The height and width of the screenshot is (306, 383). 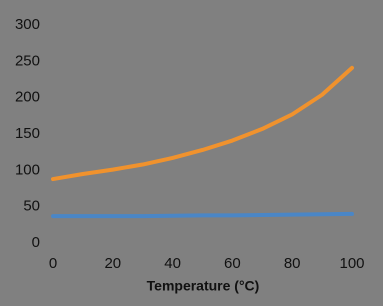 I want to click on y-tick-label: 150, so click(x=27, y=133).